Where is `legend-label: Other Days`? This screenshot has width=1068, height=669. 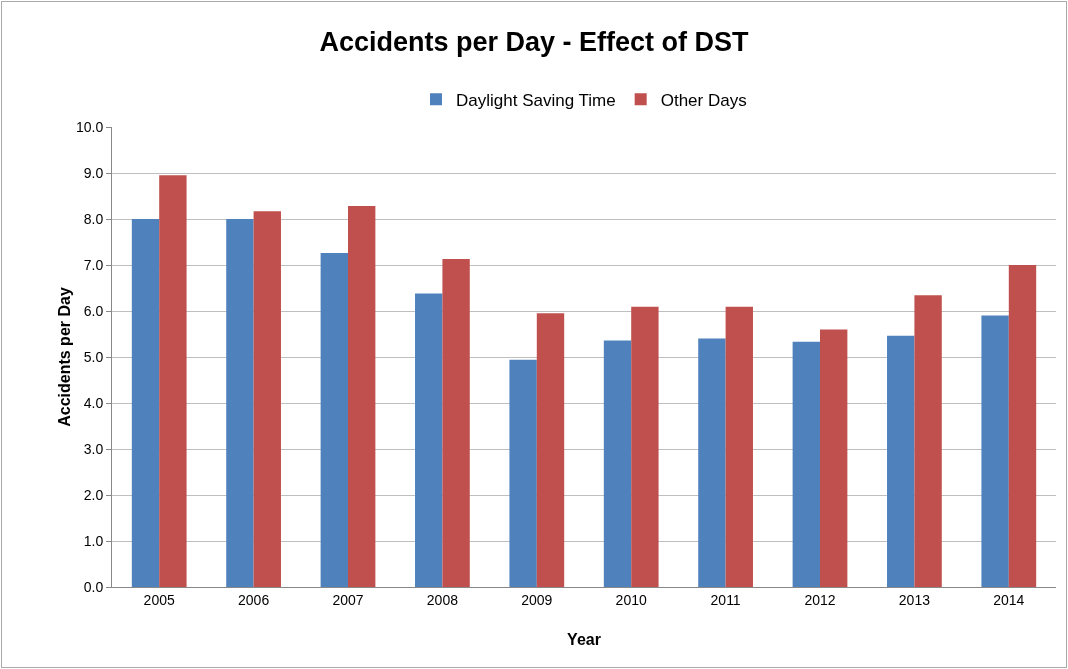 legend-label: Other Days is located at coordinates (703, 100).